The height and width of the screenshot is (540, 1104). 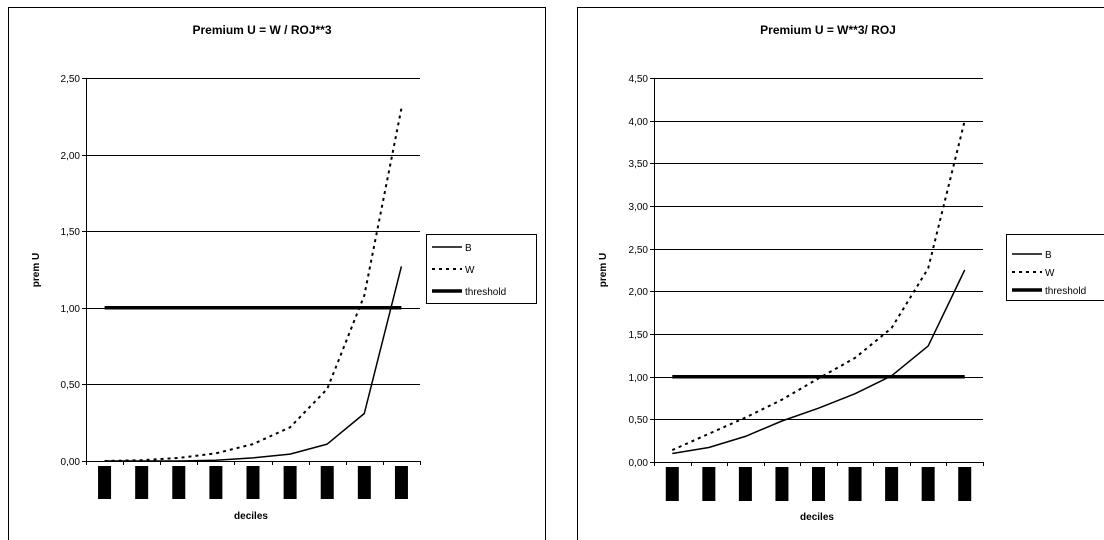 What do you see at coordinates (36, 270) in the screenshot?
I see `chart-1-y-axis-label: prem U` at bounding box center [36, 270].